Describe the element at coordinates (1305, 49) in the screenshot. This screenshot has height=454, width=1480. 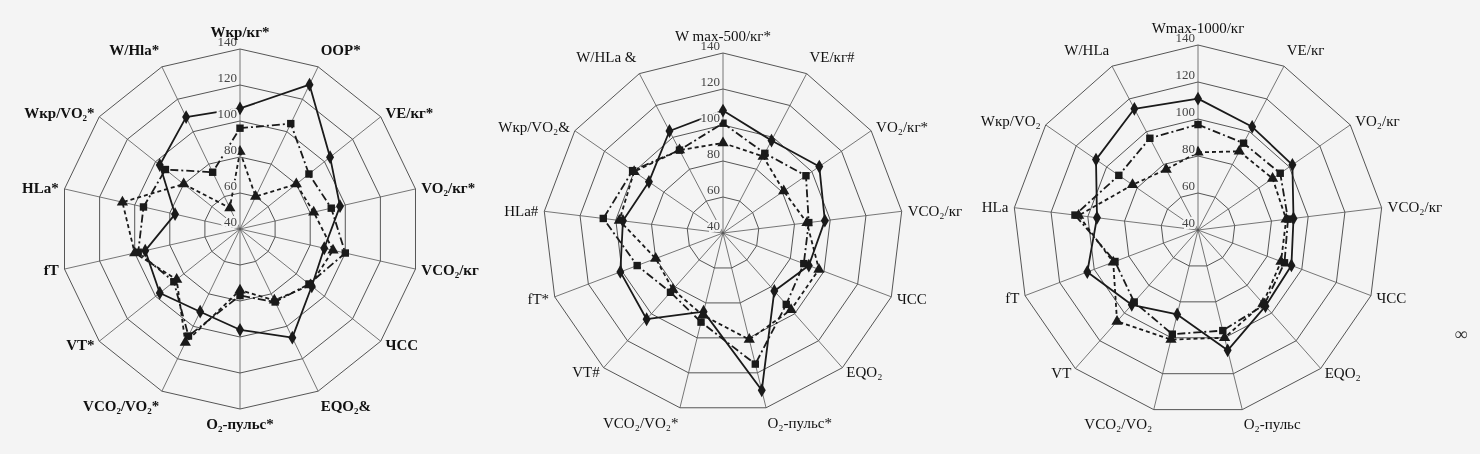
I see `spoke-label: VE/кг` at that location.